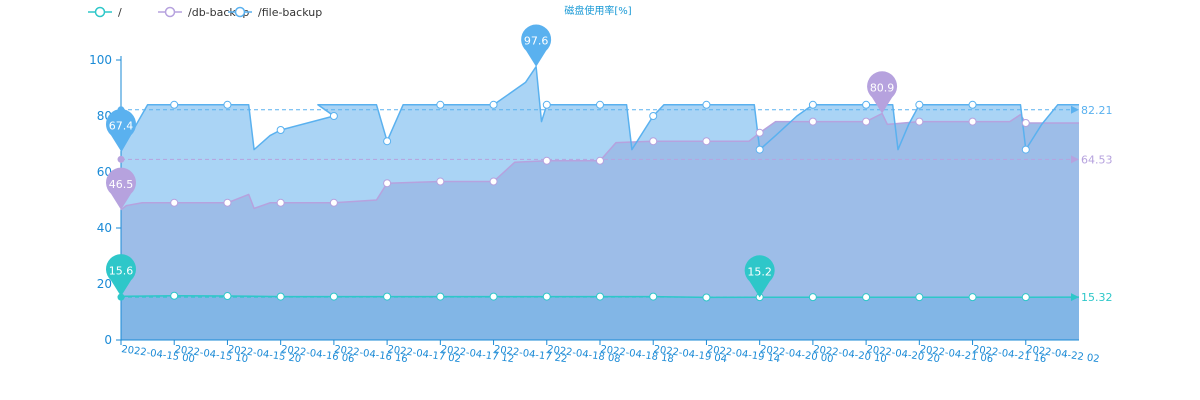 This screenshot has width=1200, height=400. I want to click on pin-label: 15.6, so click(121, 270).